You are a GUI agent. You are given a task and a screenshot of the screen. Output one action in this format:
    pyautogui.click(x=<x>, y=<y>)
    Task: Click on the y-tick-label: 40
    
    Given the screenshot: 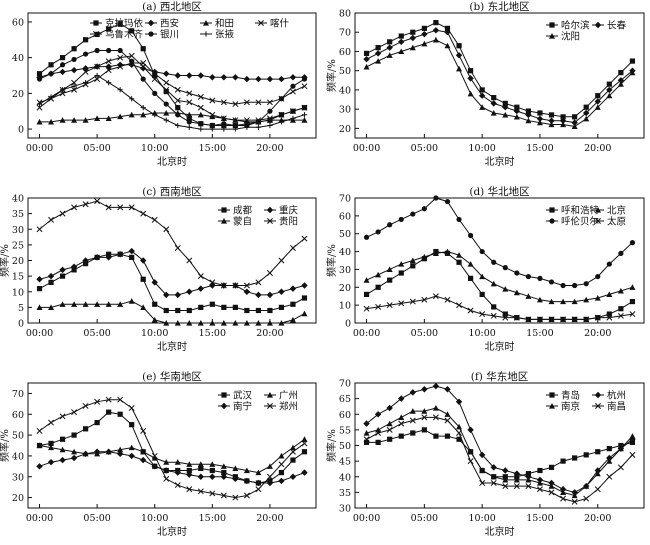 What is the action you would take?
    pyautogui.click(x=18, y=58)
    